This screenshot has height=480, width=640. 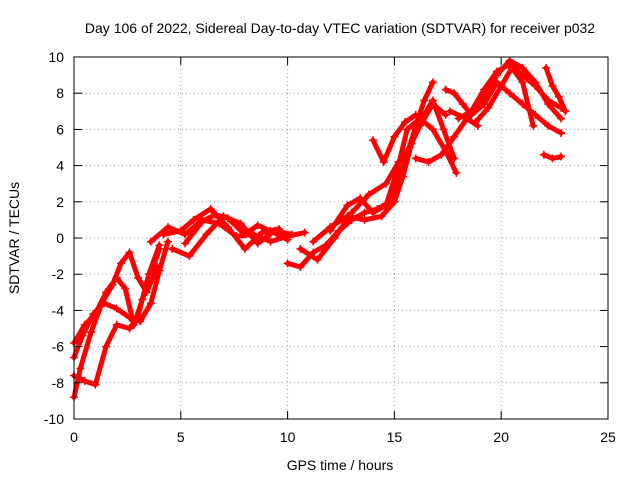 I want to click on y-tick-labels: -10 -8 -6 -4 -2 0 2 4 6 8 10, so click(x=54, y=238).